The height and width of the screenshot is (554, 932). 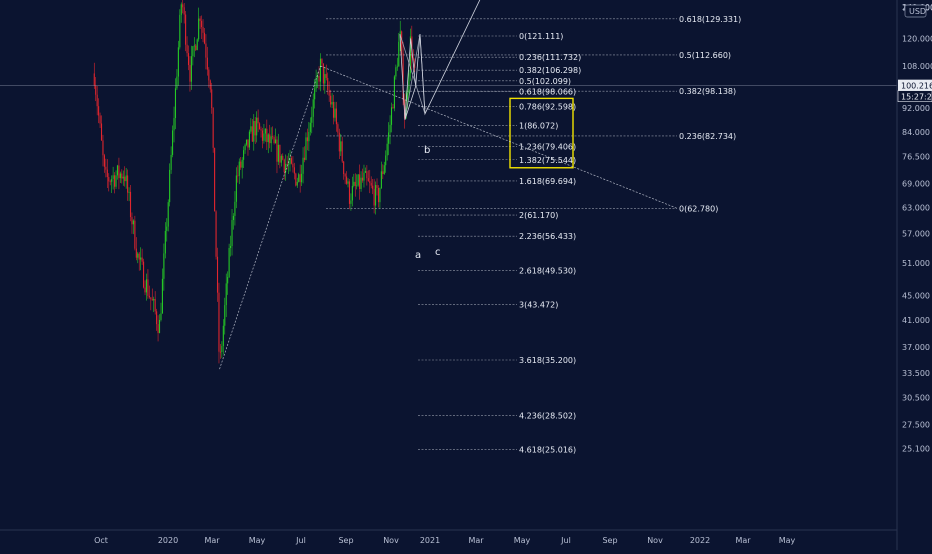 What do you see at coordinates (270, 217) in the screenshot?
I see `trend-line-up` at bounding box center [270, 217].